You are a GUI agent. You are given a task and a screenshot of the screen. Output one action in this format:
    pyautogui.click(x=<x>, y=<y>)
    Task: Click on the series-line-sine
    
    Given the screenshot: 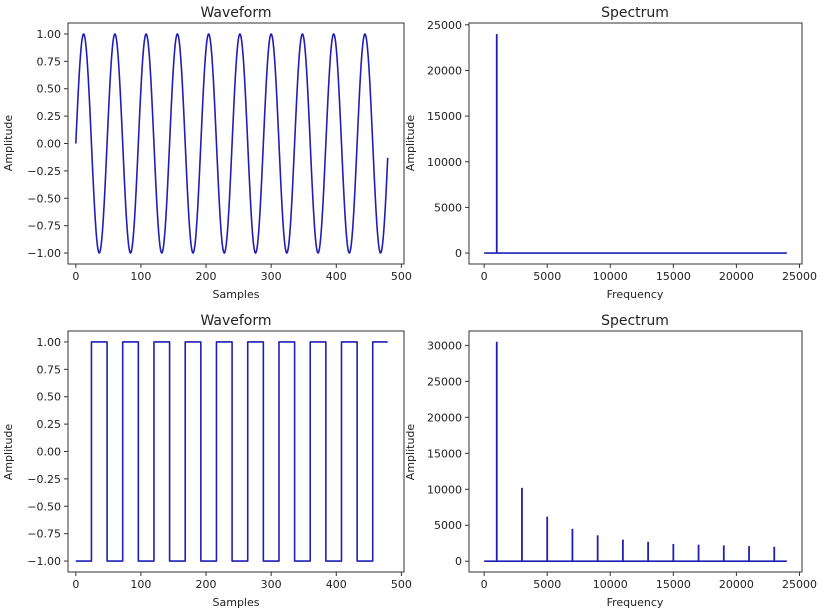 What is the action you would take?
    pyautogui.click(x=232, y=143)
    